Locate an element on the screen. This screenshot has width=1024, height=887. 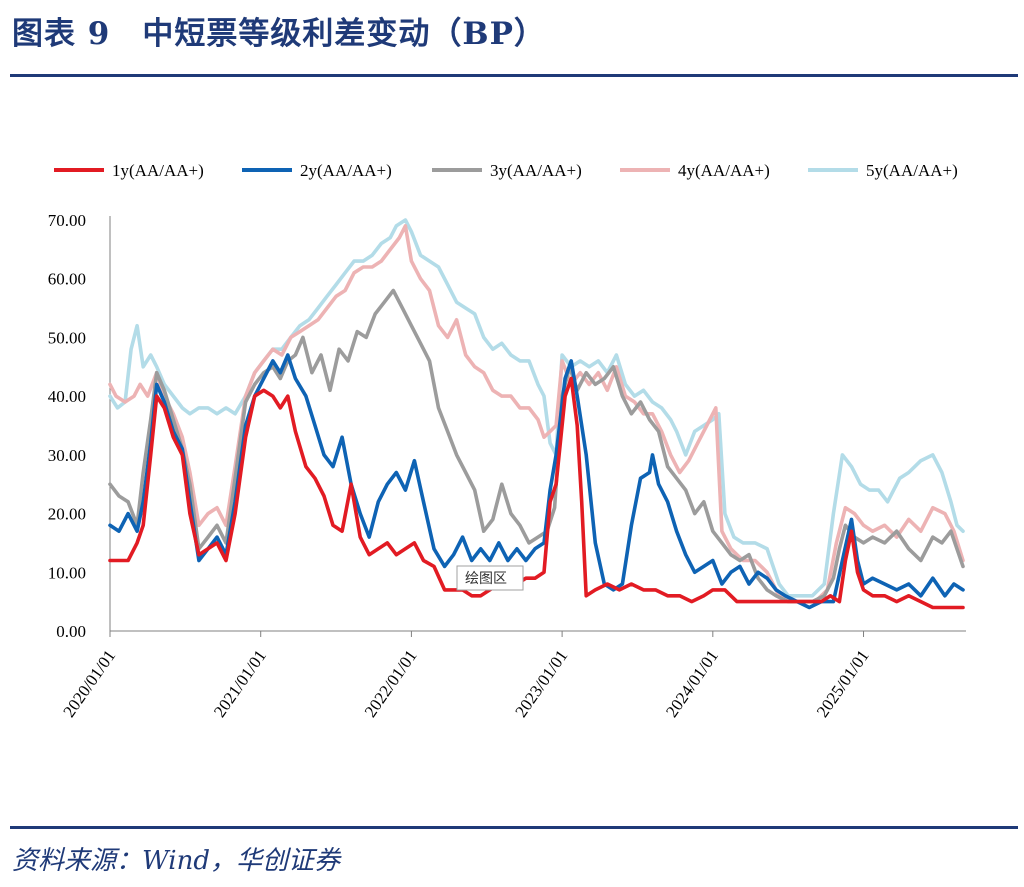
y-tick-label: 40.00 is located at coordinates (67, 396).